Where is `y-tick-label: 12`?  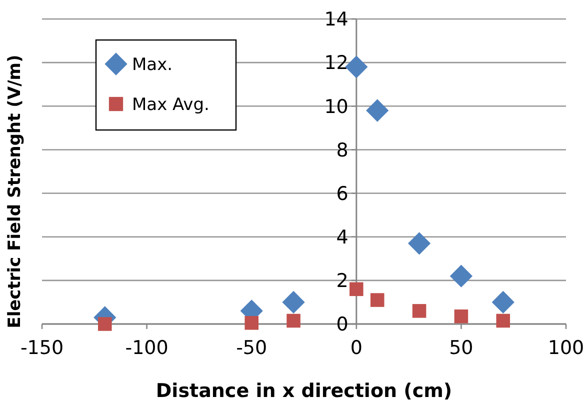
y-tick-label: 12 is located at coordinates (336, 63).